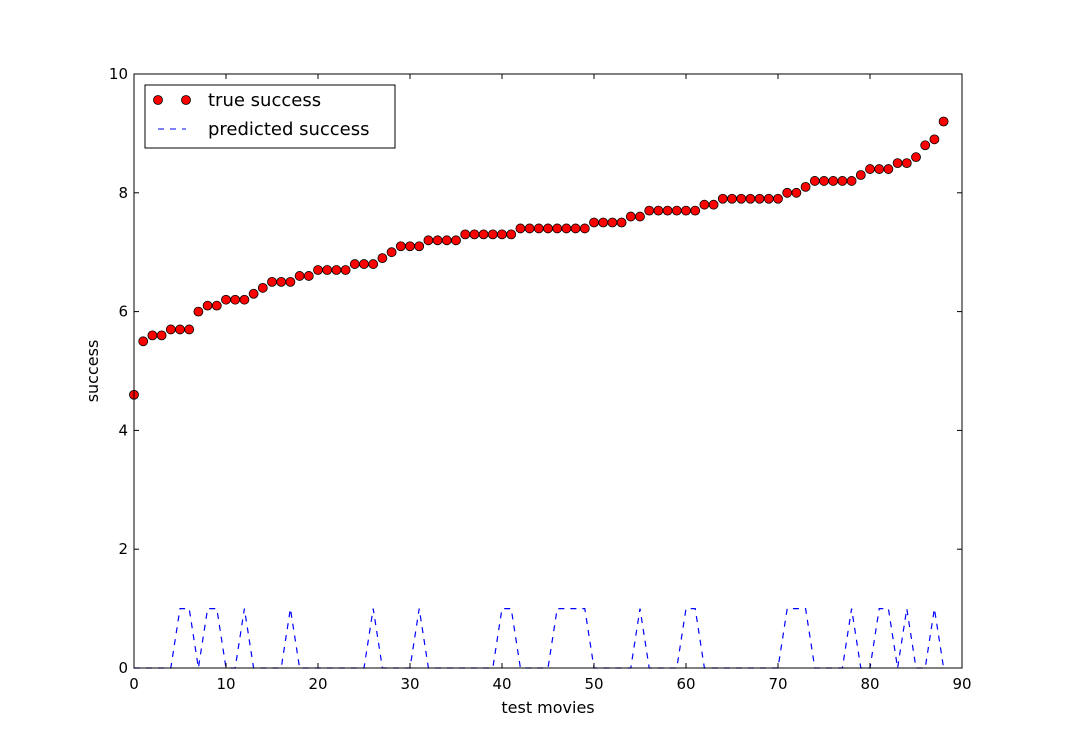  What do you see at coordinates (123, 312) in the screenshot?
I see `y-tick-label: 6` at bounding box center [123, 312].